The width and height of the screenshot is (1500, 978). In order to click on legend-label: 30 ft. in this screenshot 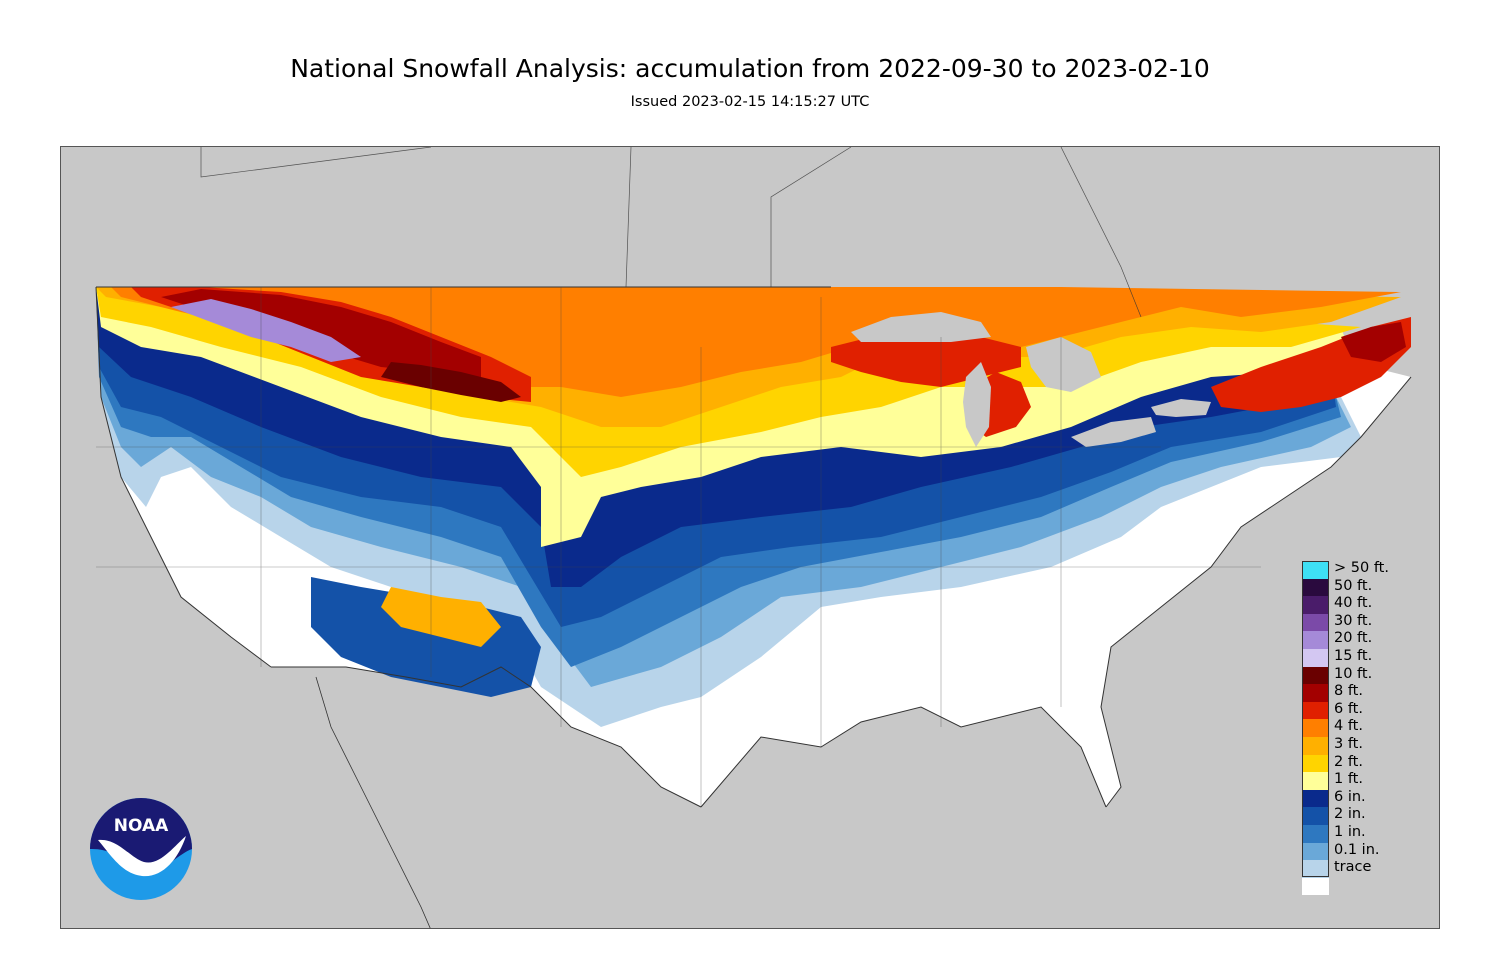, I will do `click(1353, 620)`.